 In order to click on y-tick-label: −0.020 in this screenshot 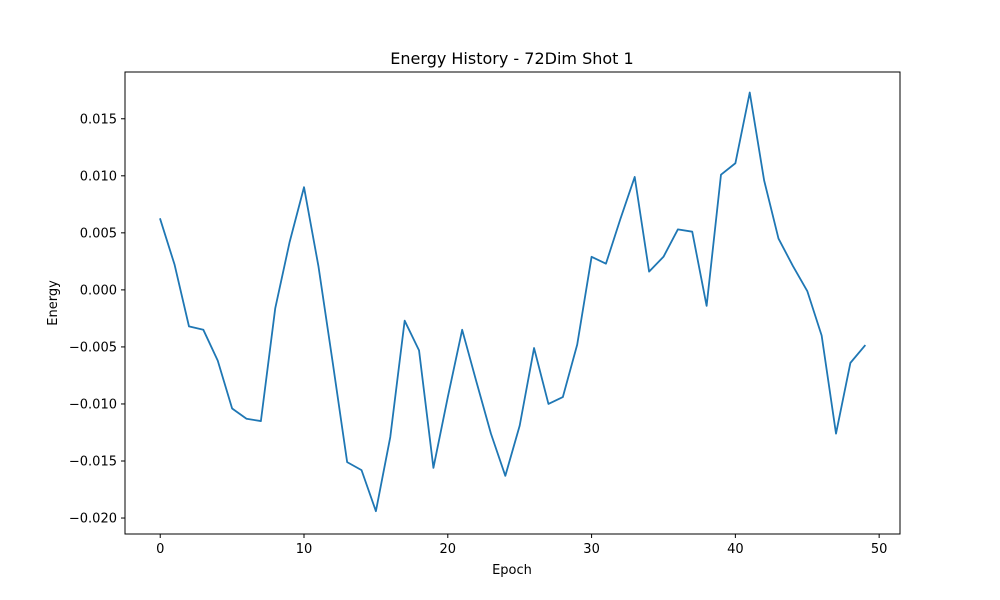, I will do `click(93, 519)`.